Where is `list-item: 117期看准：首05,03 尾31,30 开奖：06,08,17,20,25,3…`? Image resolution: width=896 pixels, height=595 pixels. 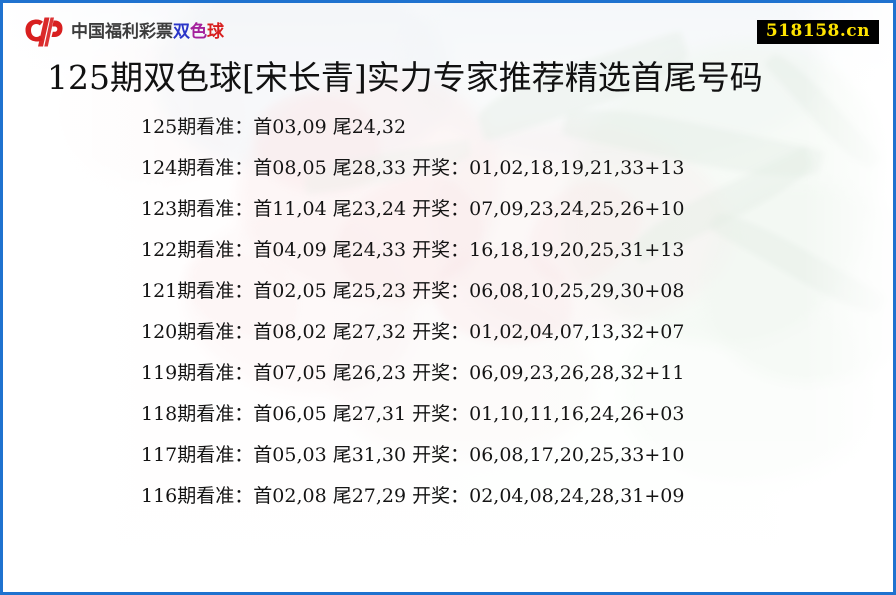 list-item: 117期看准：首05,03 尾31,30 开奖：06,08,17,20,25,3… is located at coordinates (413, 454).